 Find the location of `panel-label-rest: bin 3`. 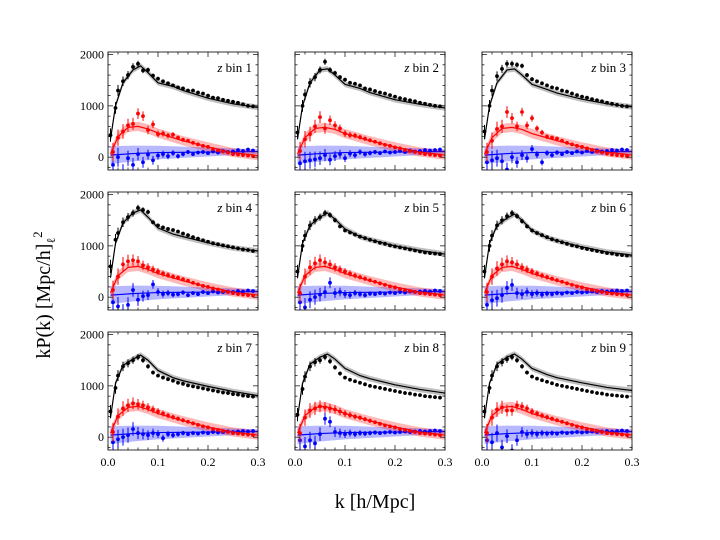

panel-label-rest: bin 3 is located at coordinates (611, 67).